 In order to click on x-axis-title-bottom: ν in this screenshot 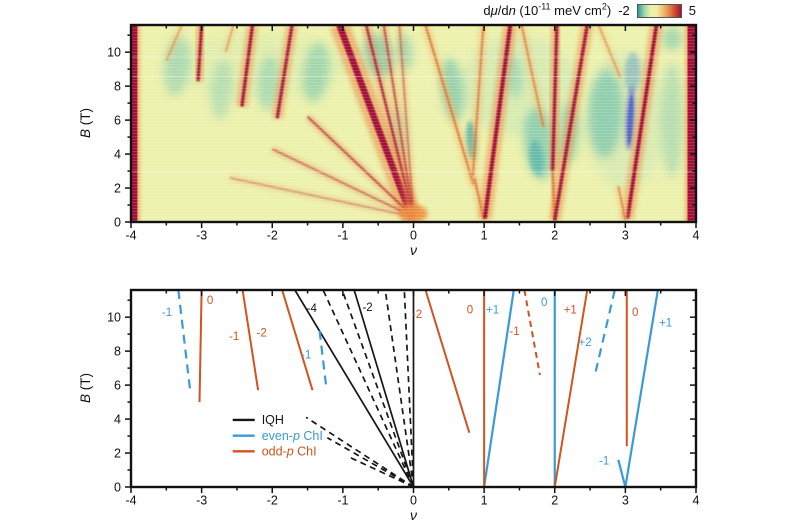, I will do `click(413, 515)`.